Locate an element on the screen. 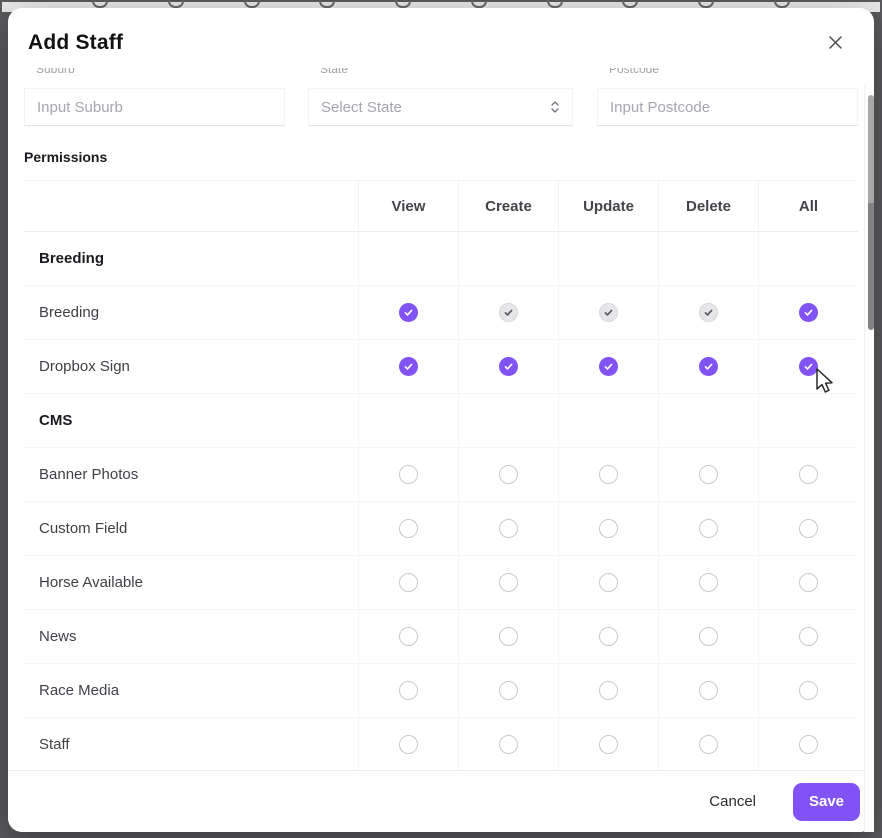 This screenshot has height=838, width=882. checkbox-banner-photos-delete is located at coordinates (708, 474).